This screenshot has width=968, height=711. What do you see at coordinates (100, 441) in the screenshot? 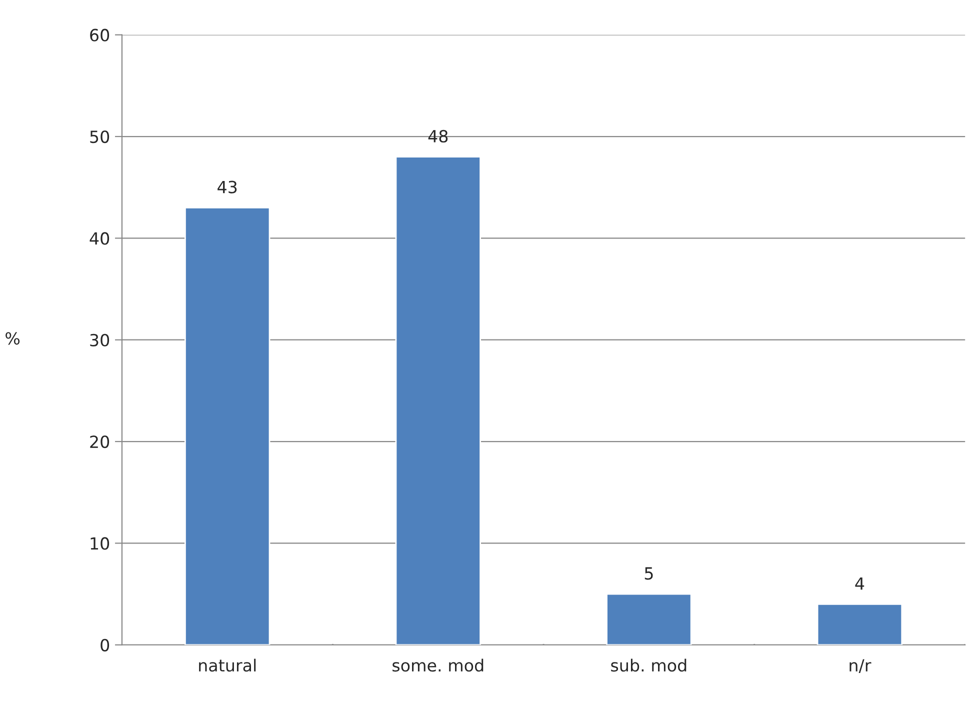
I see `y-tick-label: 20` at bounding box center [100, 441].